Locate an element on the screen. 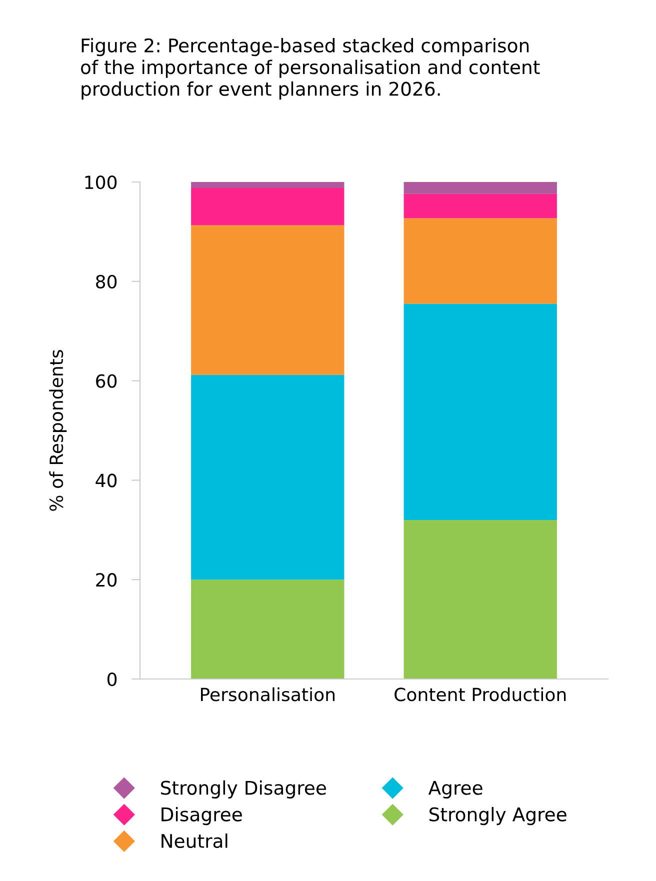 The width and height of the screenshot is (656, 881). y-axis-title: % of Respondents is located at coordinates (58, 430).